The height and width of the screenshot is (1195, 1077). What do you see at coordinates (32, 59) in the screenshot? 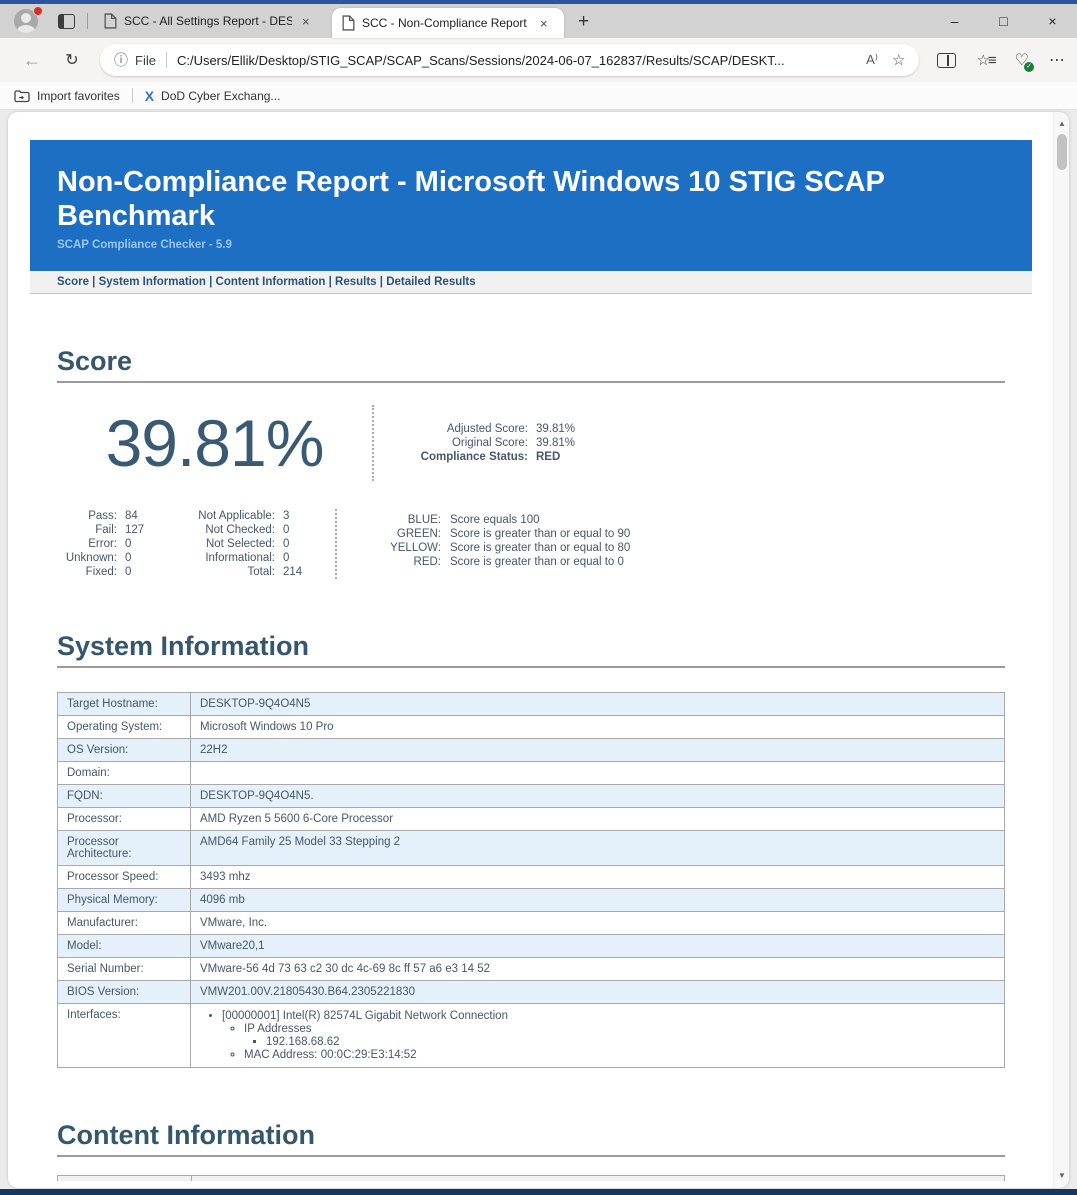
I see `back-button: ←` at bounding box center [32, 59].